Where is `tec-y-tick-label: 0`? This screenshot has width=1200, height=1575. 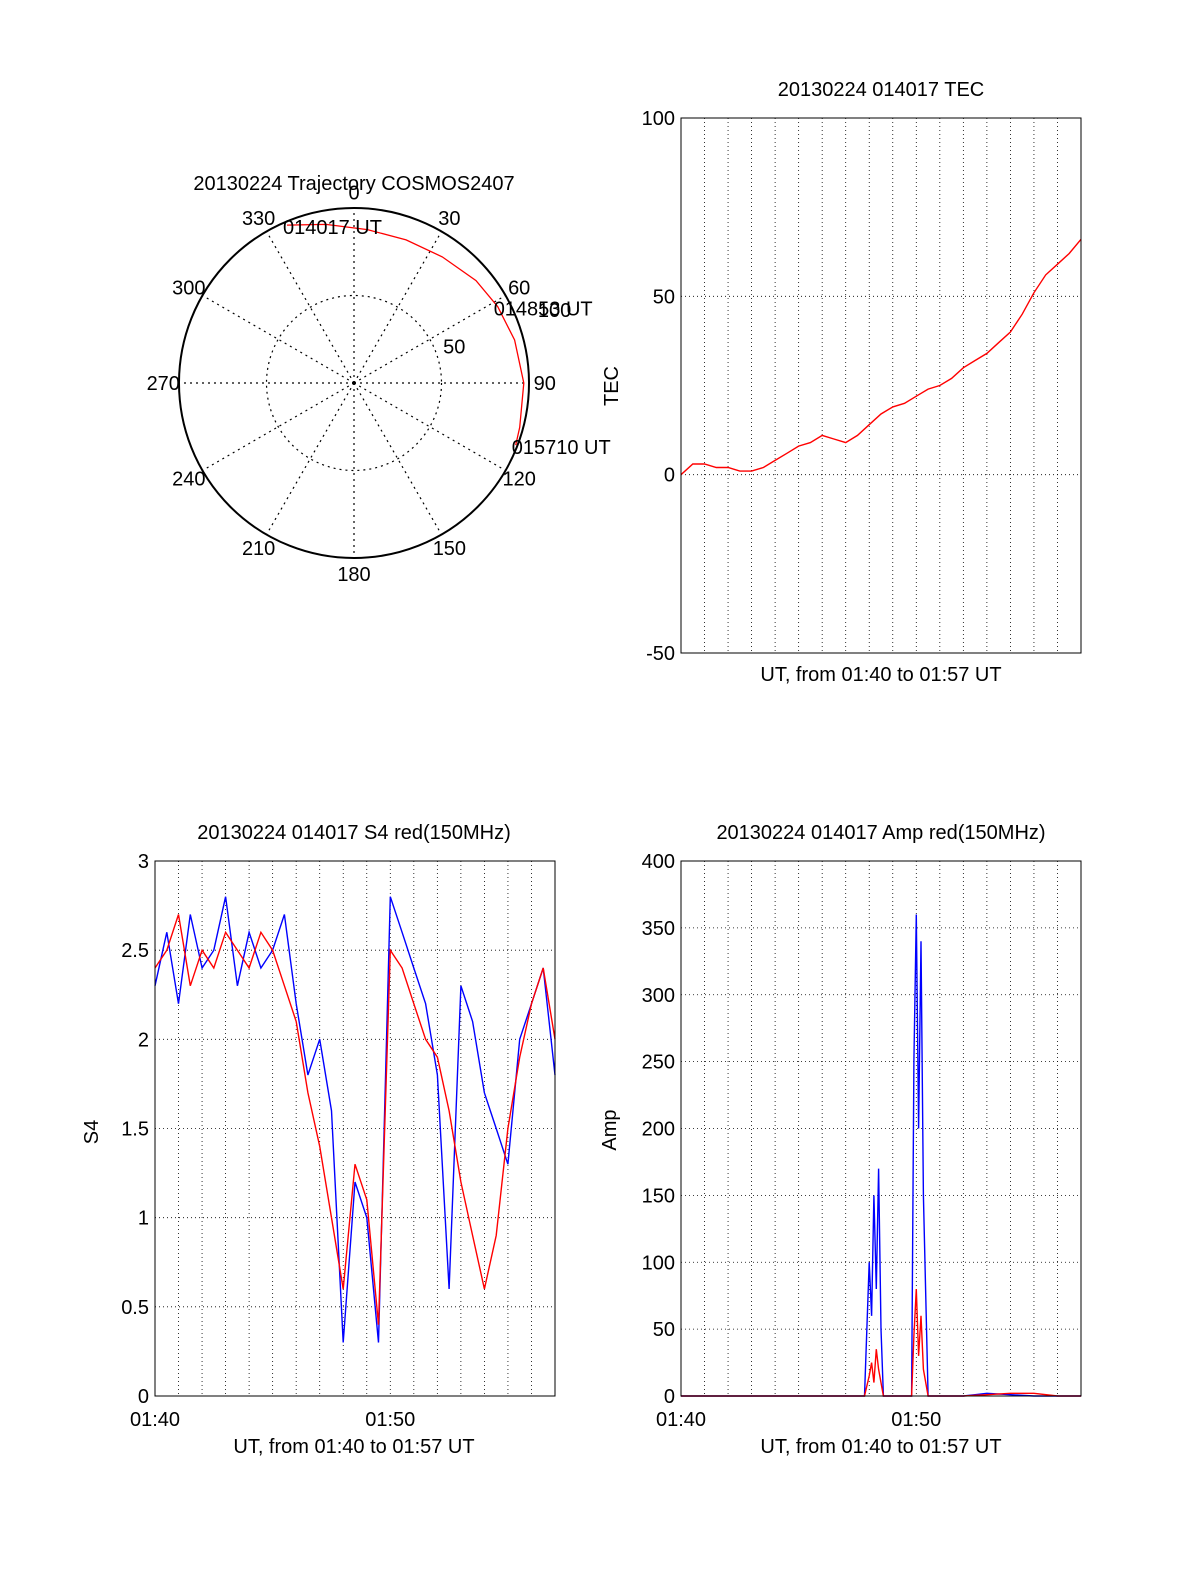 tec-y-tick-label: 0 is located at coordinates (669, 476).